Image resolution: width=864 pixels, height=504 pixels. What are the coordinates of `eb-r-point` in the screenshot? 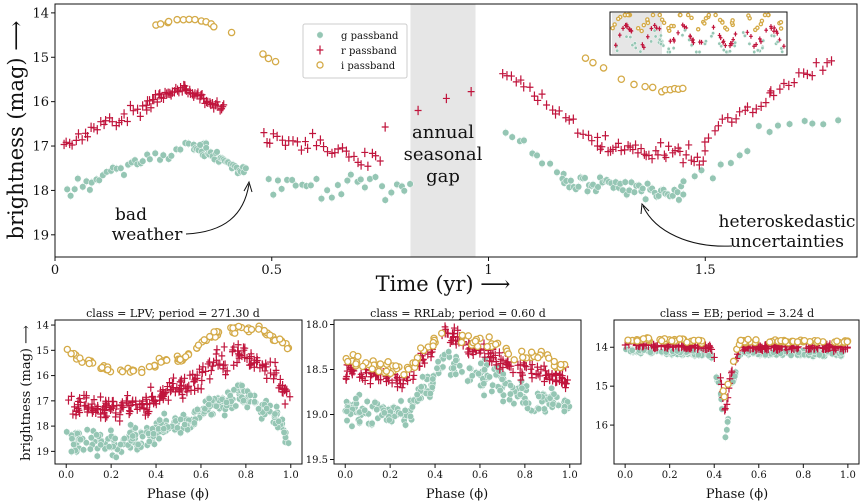 It's located at (714, 357).